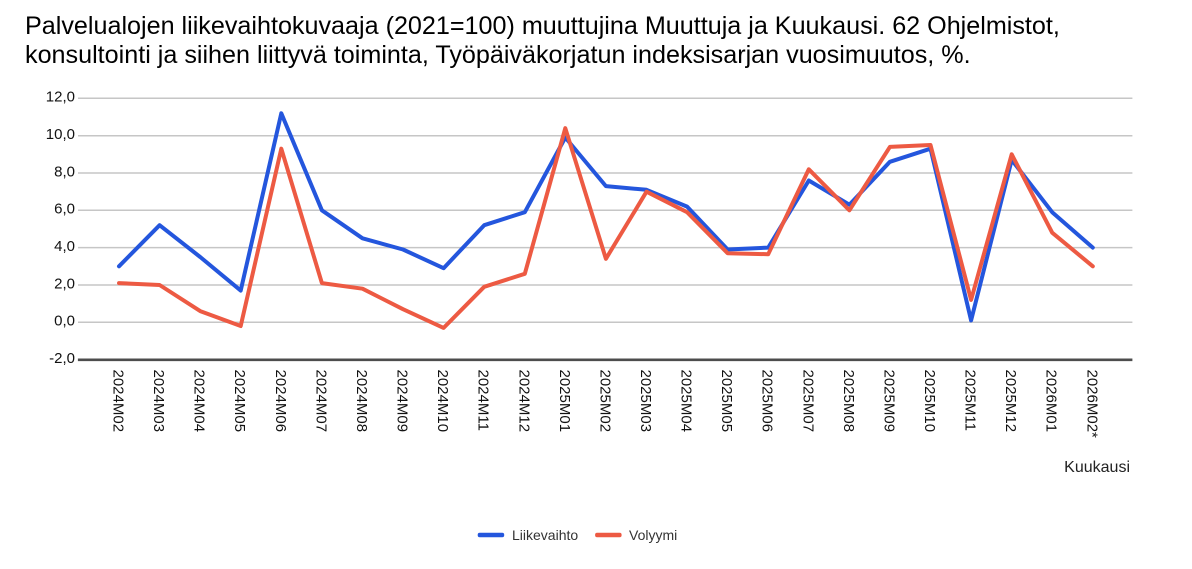 The width and height of the screenshot is (1192, 569). Describe the element at coordinates (1051, 401) in the screenshot. I see `svg-text: 2026M01` at that location.